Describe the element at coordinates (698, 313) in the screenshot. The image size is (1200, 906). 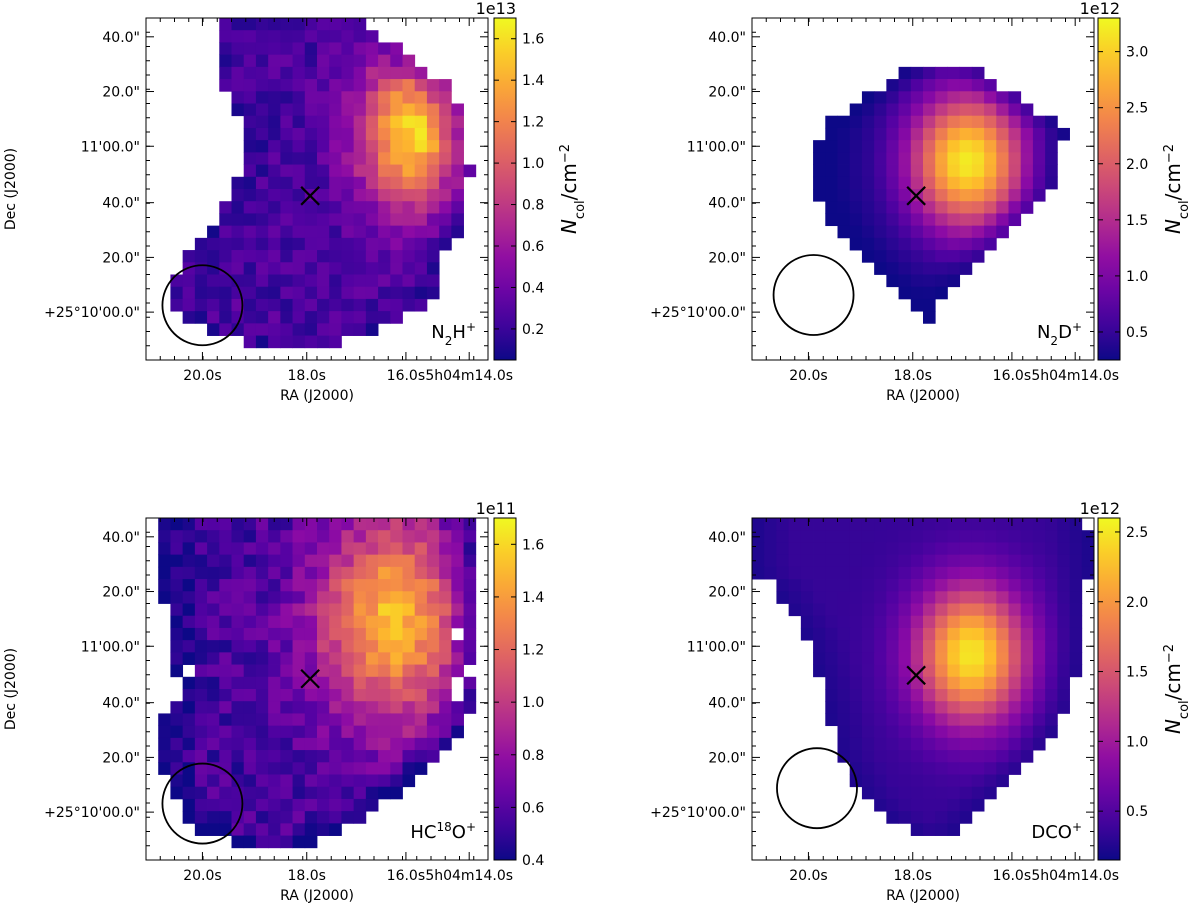
I see `y-tick-label: +25°10'00.0"` at that location.